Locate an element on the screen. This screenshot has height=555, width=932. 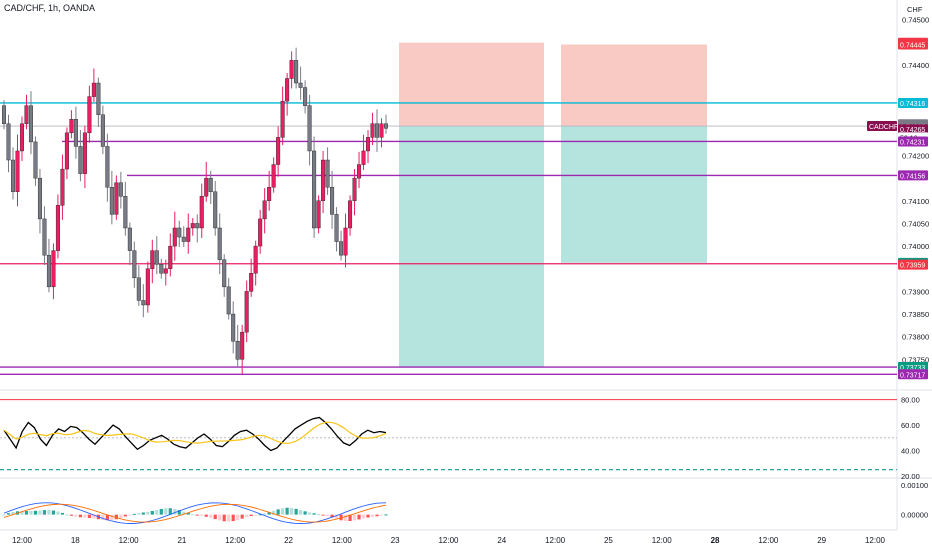
price-label-badge is located at coordinates (913, 102).